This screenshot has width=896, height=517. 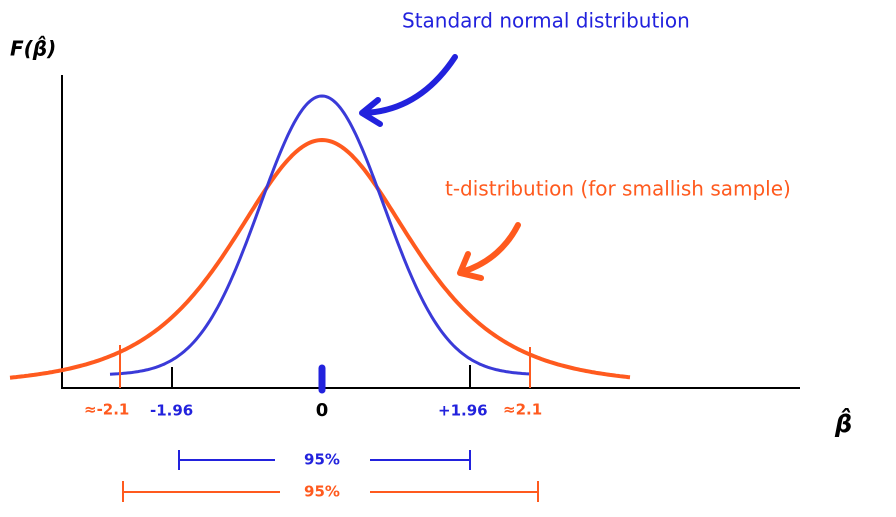 I want to click on tick-label: +1.96, so click(x=463, y=411).